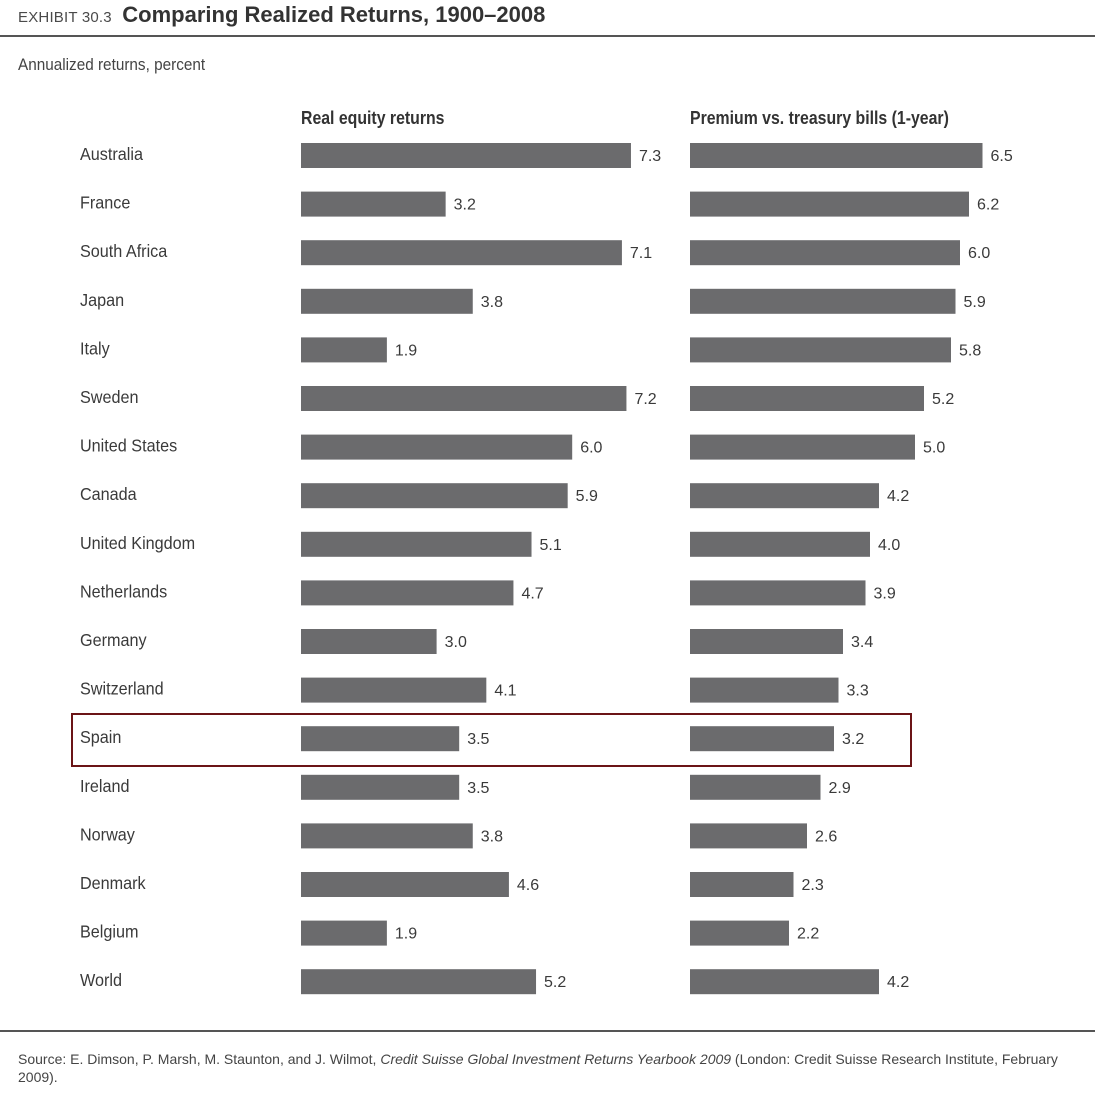 This screenshot has width=1095, height=1093. I want to click on value-label-premium-denmark: 2.3, so click(813, 885).